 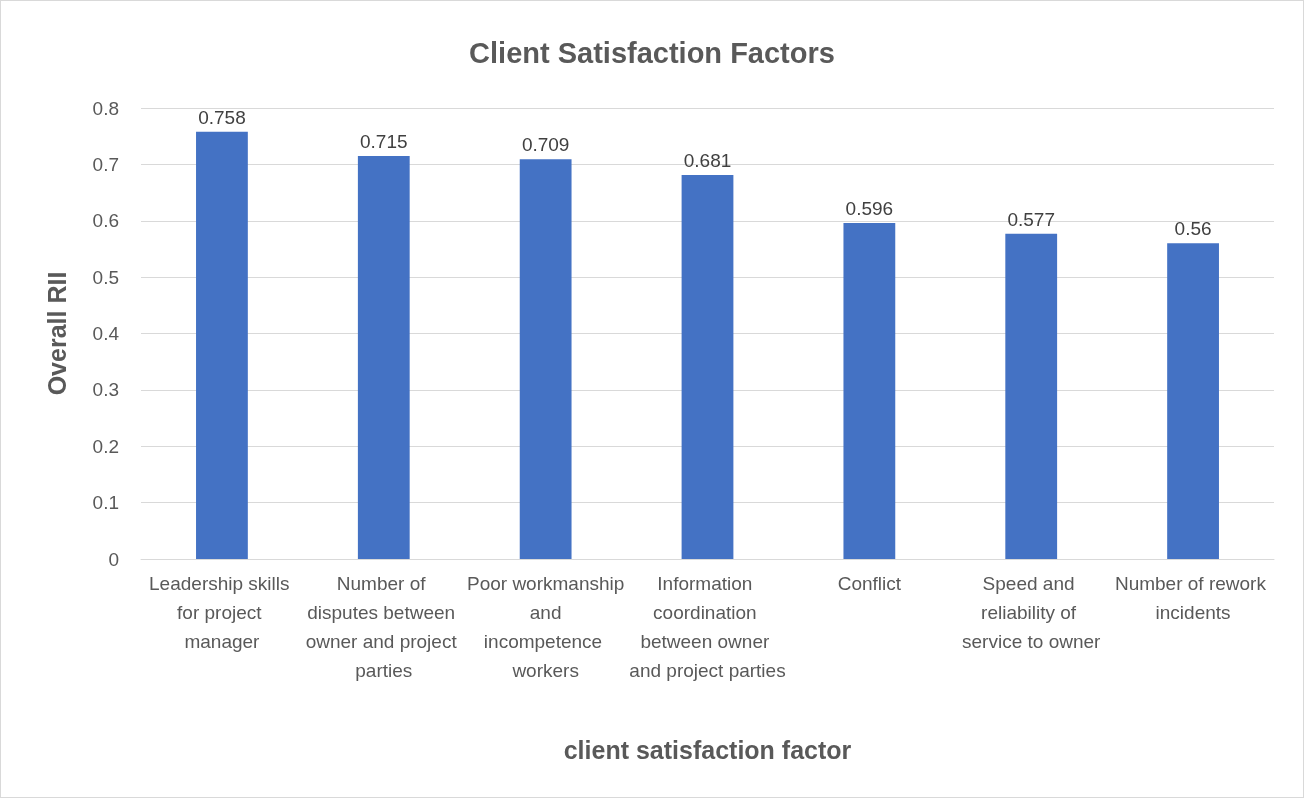 What do you see at coordinates (707, 627) in the screenshot?
I see `x-tick-label: Information coordination between owner and project parties` at bounding box center [707, 627].